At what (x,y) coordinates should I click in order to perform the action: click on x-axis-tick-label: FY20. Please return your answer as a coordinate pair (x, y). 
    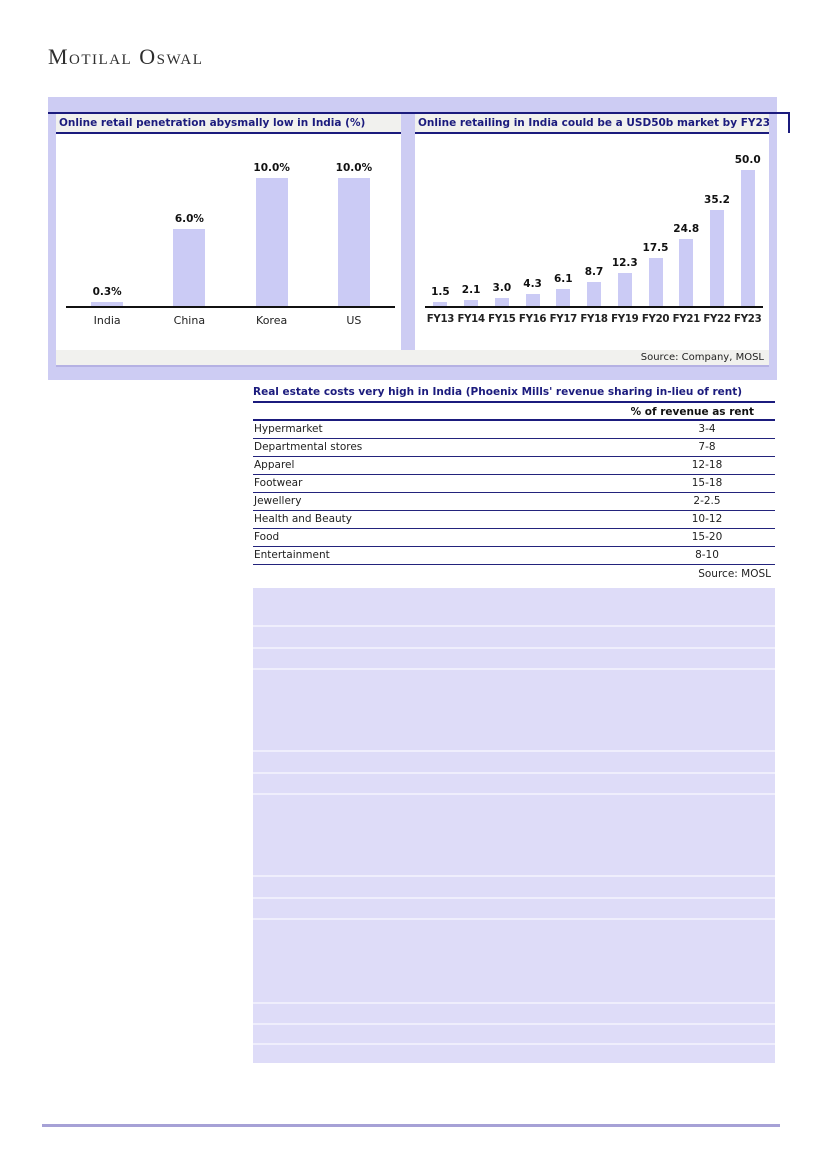
    Looking at the image, I should click on (655, 319).